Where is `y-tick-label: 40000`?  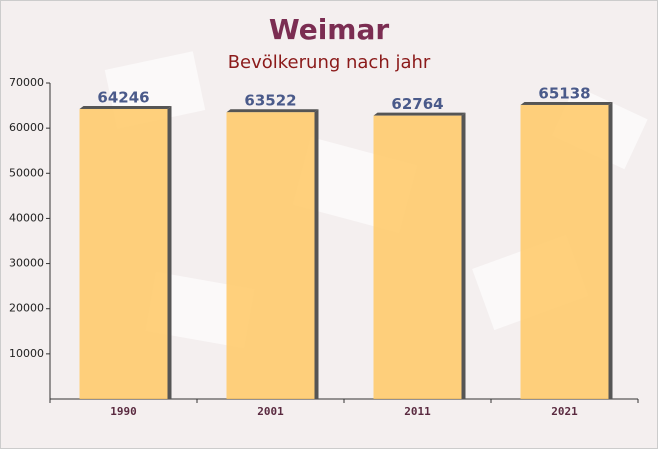
y-tick-label: 40000 is located at coordinates (26, 217).